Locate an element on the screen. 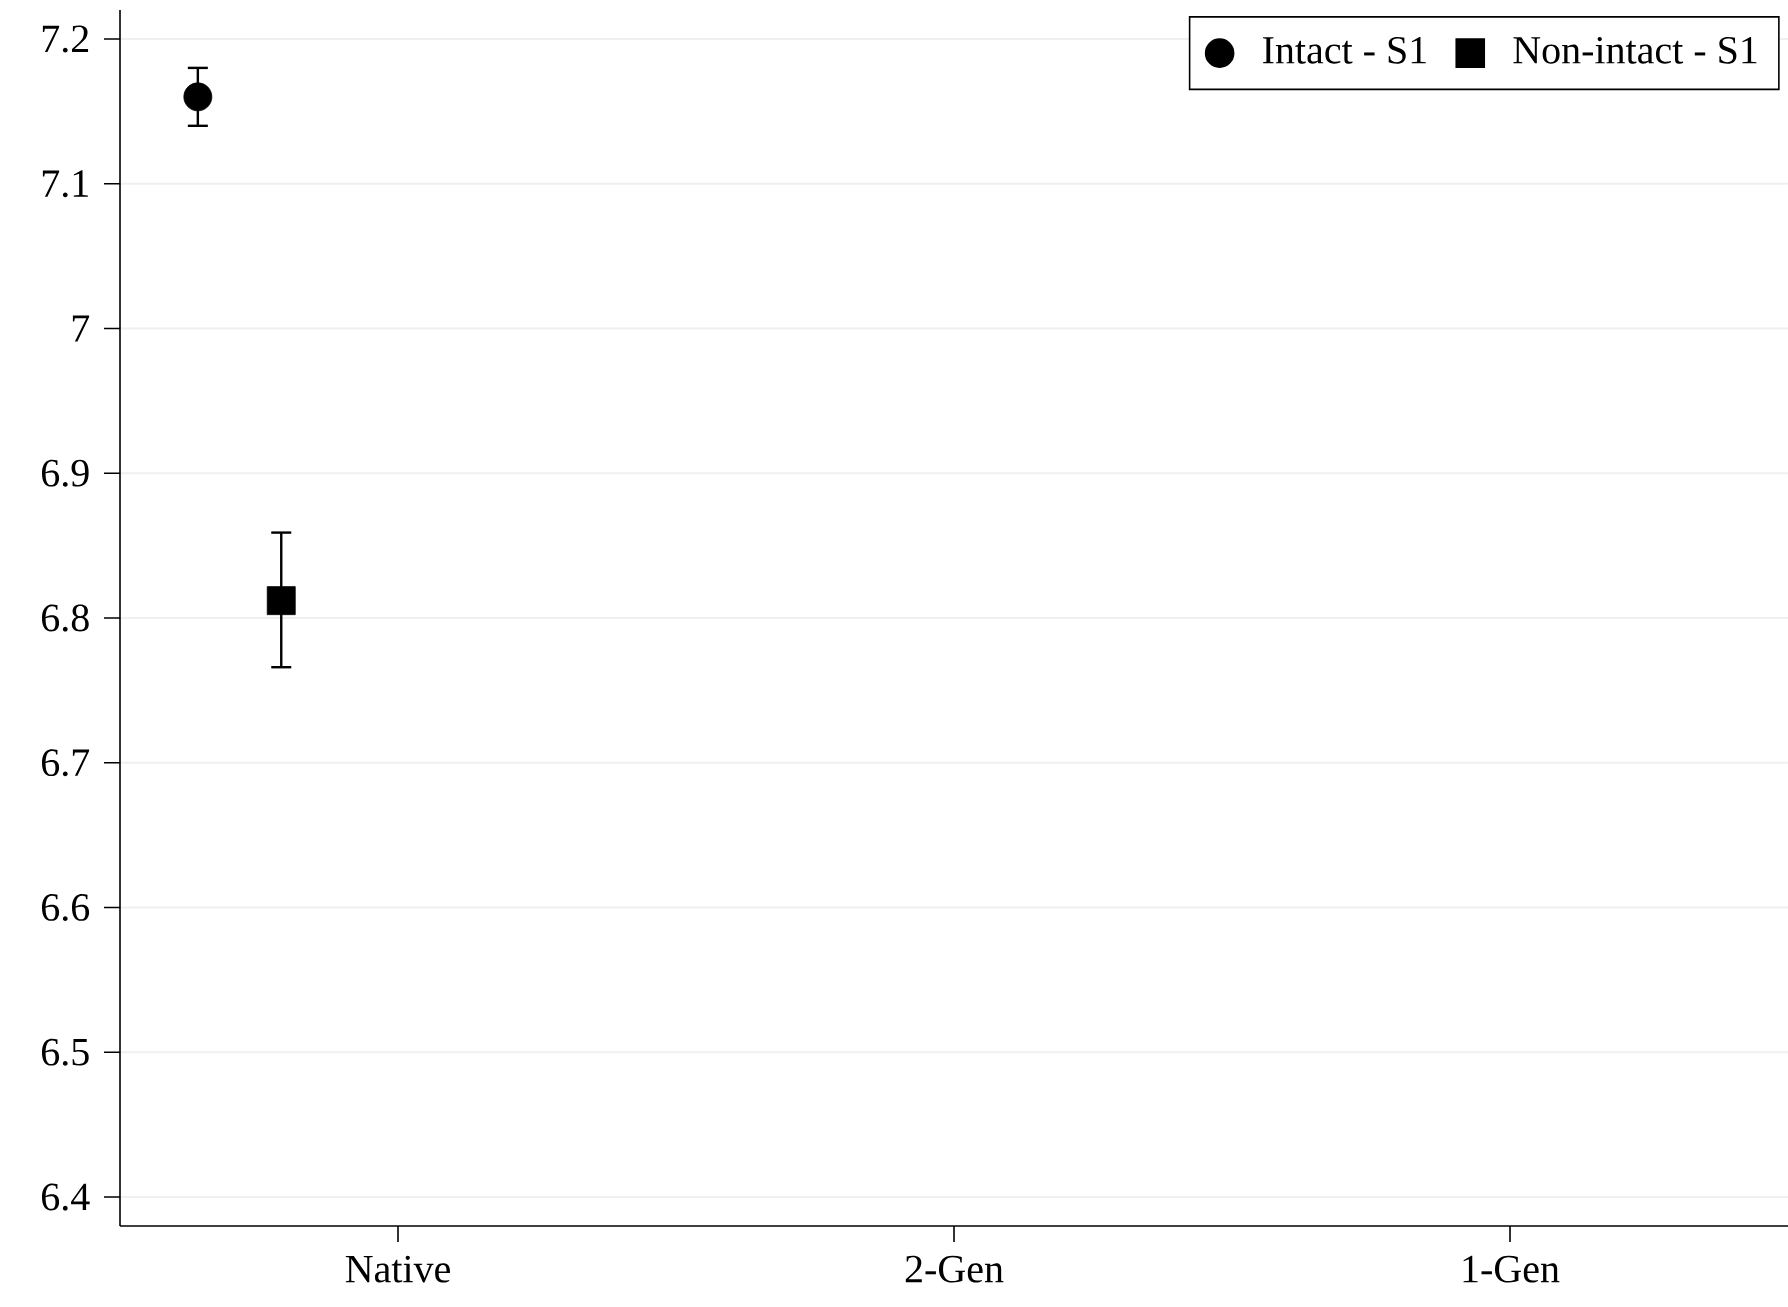  x-tick-label: 2-Gen is located at coordinates (954, 1269).